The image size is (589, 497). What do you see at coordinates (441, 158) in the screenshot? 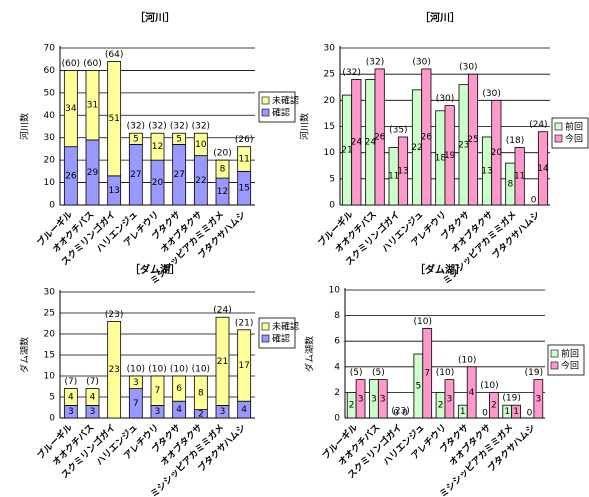
I see `value-label: 18` at bounding box center [441, 158].